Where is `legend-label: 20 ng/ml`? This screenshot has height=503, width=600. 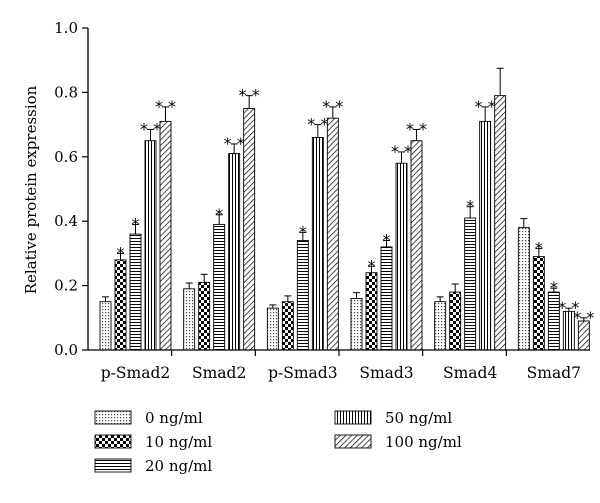 legend-label: 20 ng/ml is located at coordinates (178, 466).